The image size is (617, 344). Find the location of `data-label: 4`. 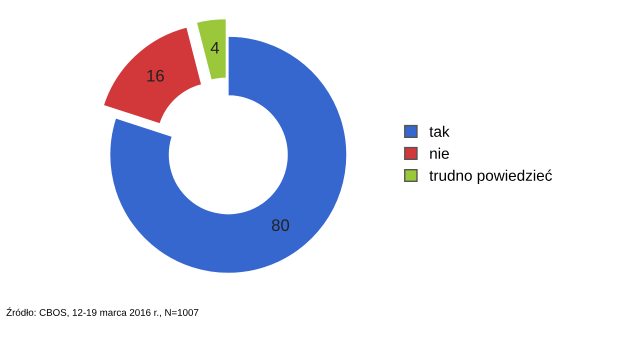

data-label: 4 is located at coordinates (215, 48).